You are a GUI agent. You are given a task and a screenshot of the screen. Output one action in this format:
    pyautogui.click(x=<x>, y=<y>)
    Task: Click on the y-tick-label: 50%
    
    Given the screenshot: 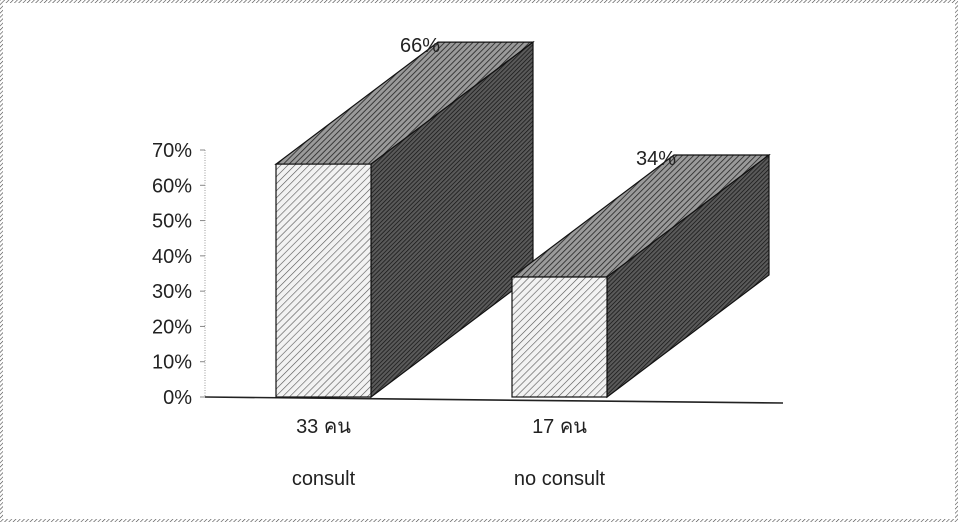 What is the action you would take?
    pyautogui.click(x=172, y=222)
    